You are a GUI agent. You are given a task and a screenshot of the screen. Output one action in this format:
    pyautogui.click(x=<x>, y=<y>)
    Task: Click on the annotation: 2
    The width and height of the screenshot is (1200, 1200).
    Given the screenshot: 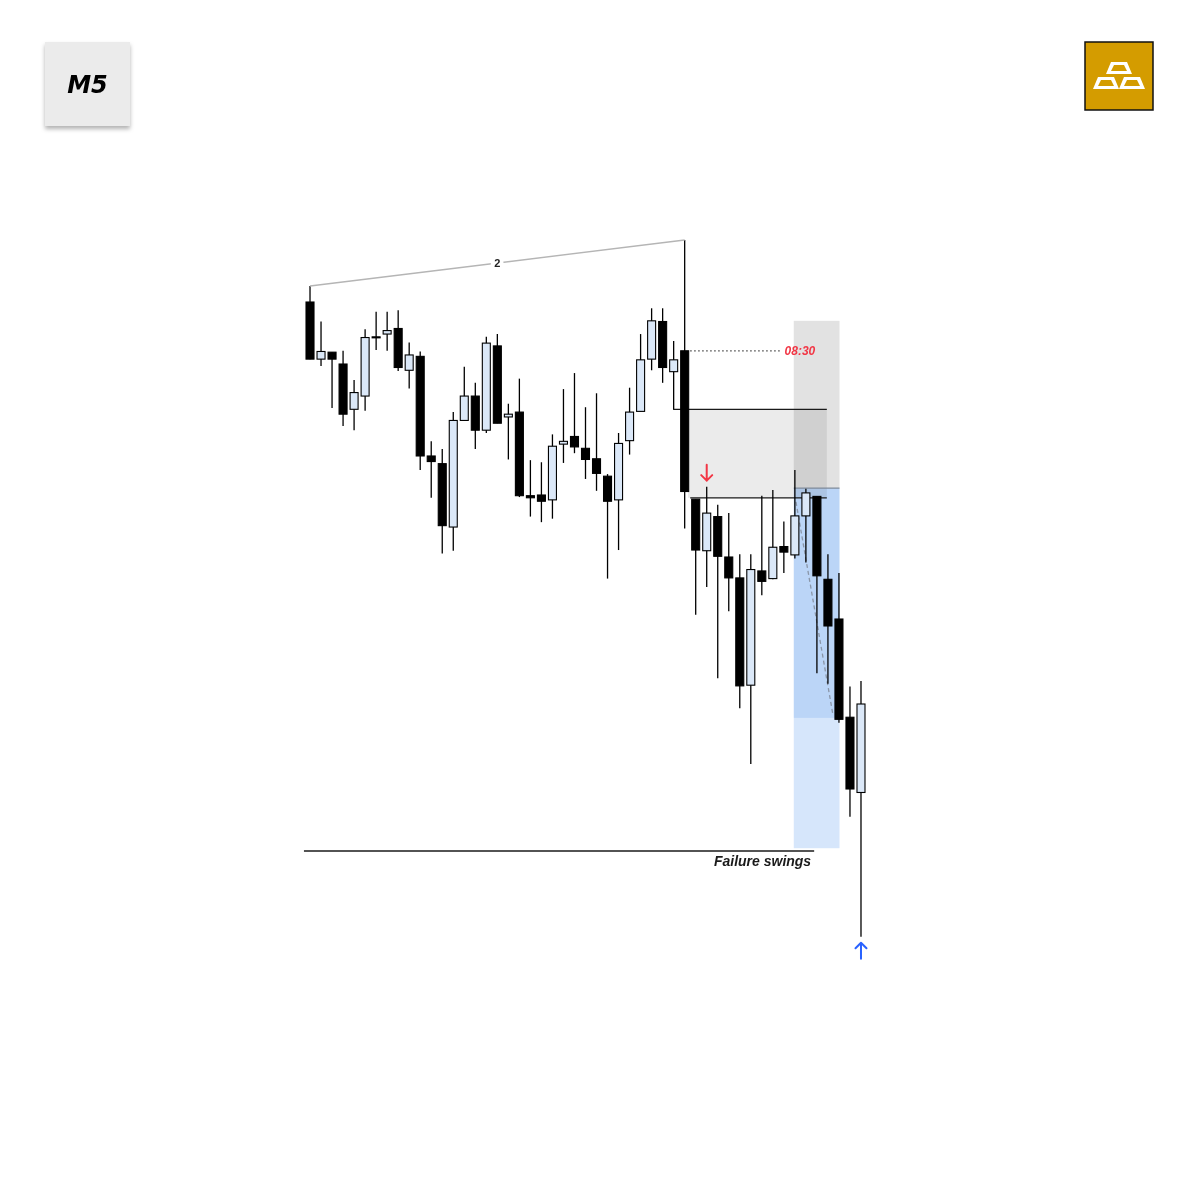 What is the action you would take?
    pyautogui.click(x=497, y=262)
    